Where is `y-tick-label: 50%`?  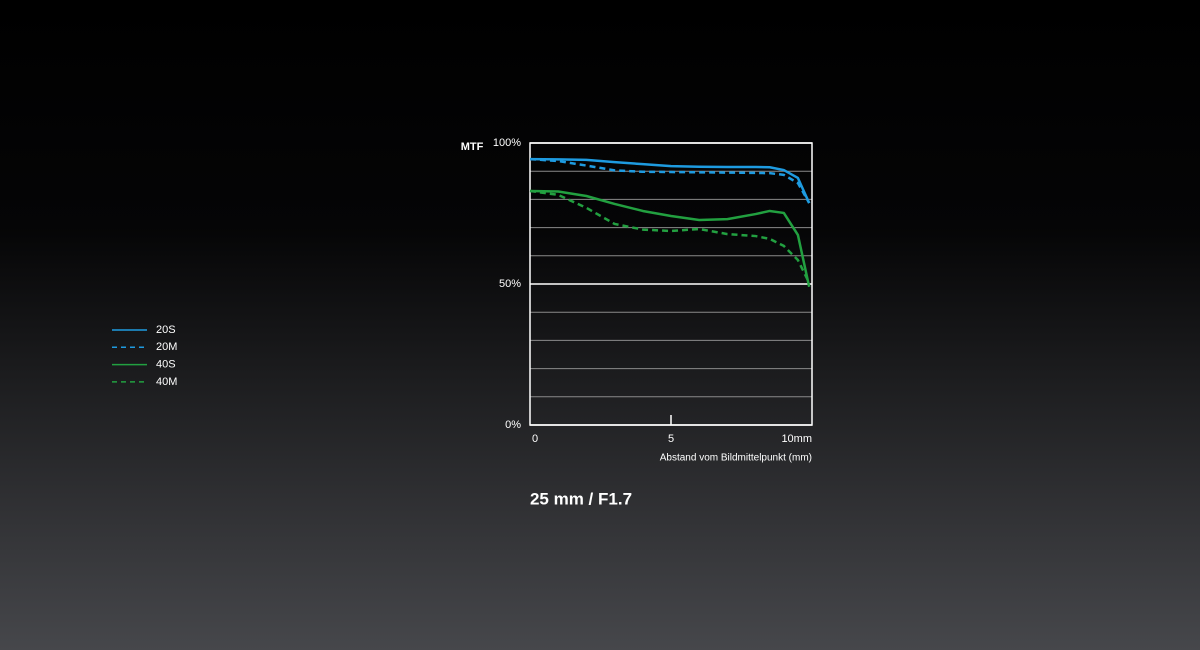 y-tick-label: 50% is located at coordinates (510, 284).